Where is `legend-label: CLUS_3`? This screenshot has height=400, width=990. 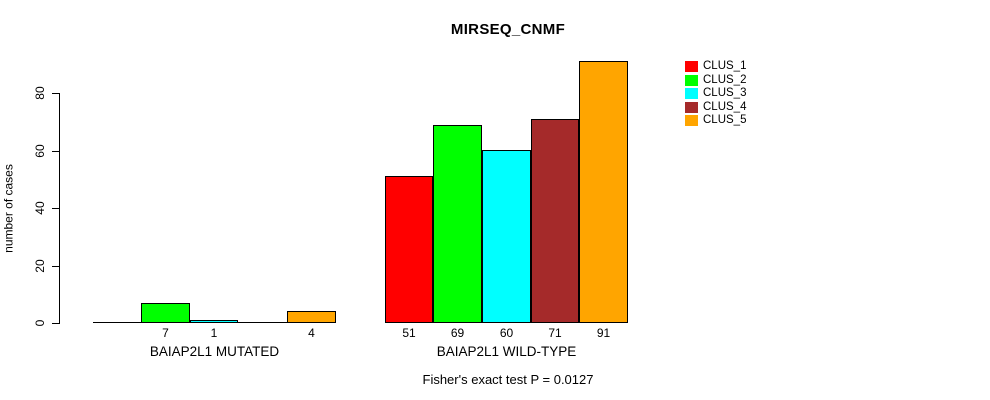 legend-label: CLUS_3 is located at coordinates (725, 93).